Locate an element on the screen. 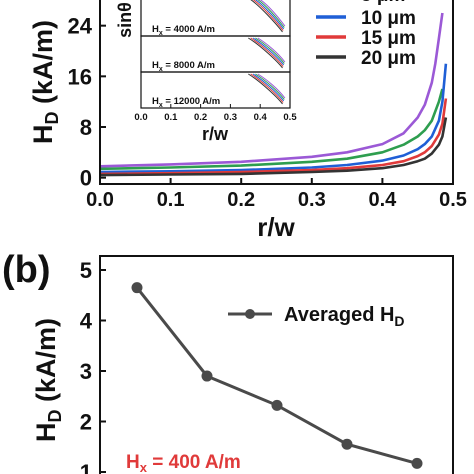  y-tick-label-a: 8 is located at coordinates (86, 127).